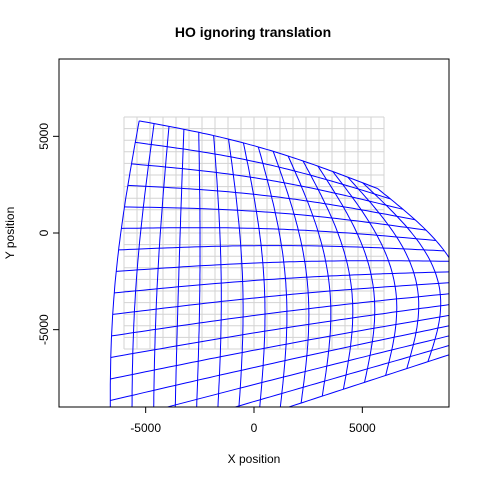  Describe the element at coordinates (44, 329) in the screenshot. I see `y-tick-label-0: -5000` at that location.